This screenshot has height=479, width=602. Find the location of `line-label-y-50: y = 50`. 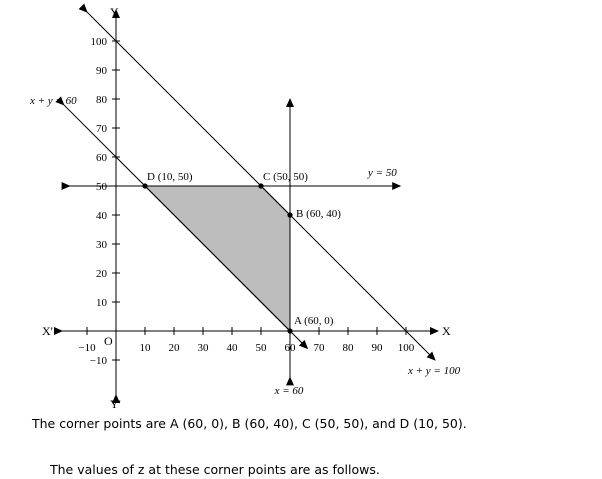

line-label-y-50: y = 50 is located at coordinates (382, 173).